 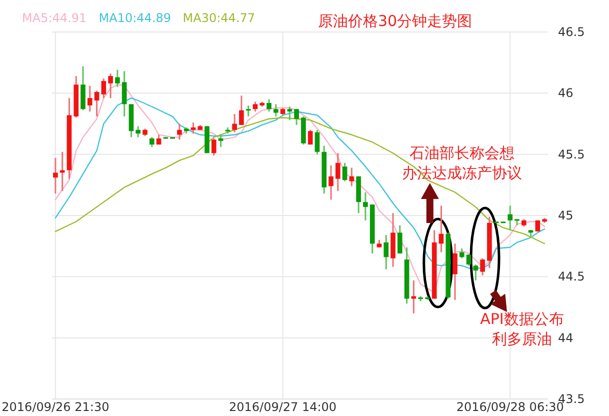 I want to click on y-tick-label: 45.5, so click(x=571, y=154).